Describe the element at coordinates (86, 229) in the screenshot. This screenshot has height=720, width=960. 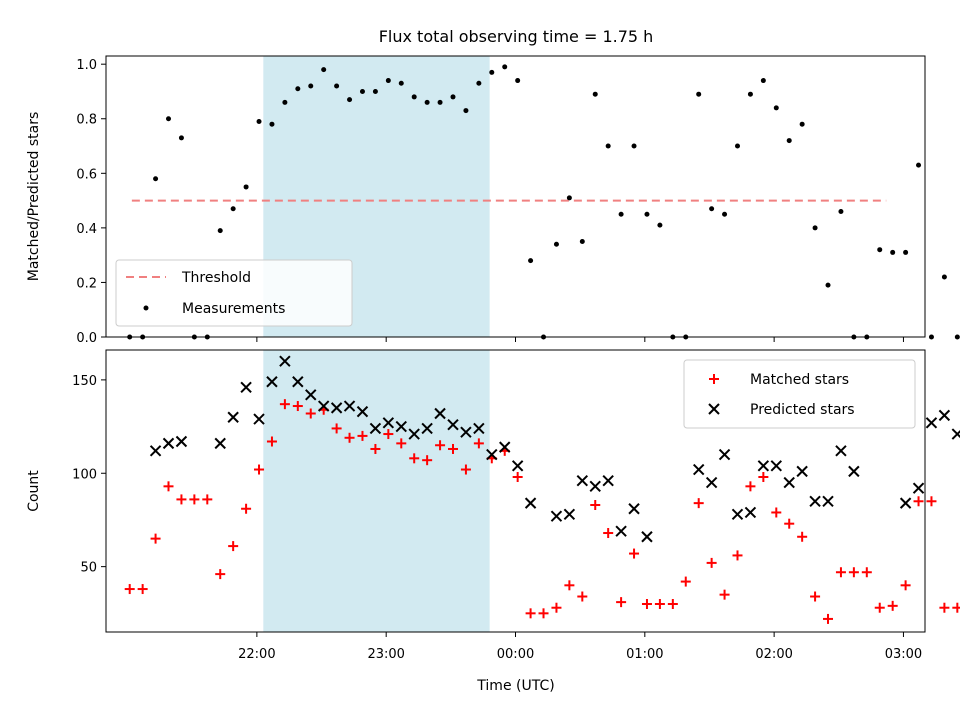
I see `y-tick-label: 0.4` at that location.